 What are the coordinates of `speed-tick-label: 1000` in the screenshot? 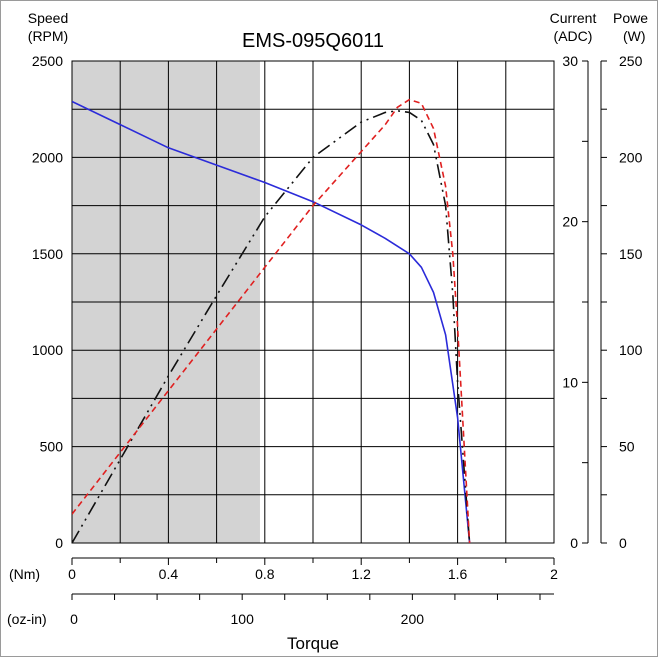 It's located at (47, 350).